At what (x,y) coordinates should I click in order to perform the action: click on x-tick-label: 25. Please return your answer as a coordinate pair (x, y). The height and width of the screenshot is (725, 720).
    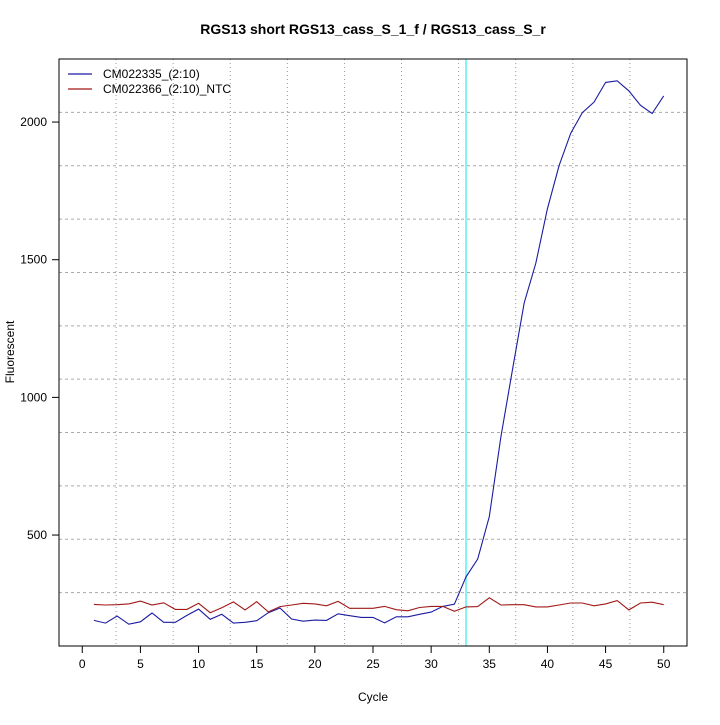
    Looking at the image, I should click on (373, 664).